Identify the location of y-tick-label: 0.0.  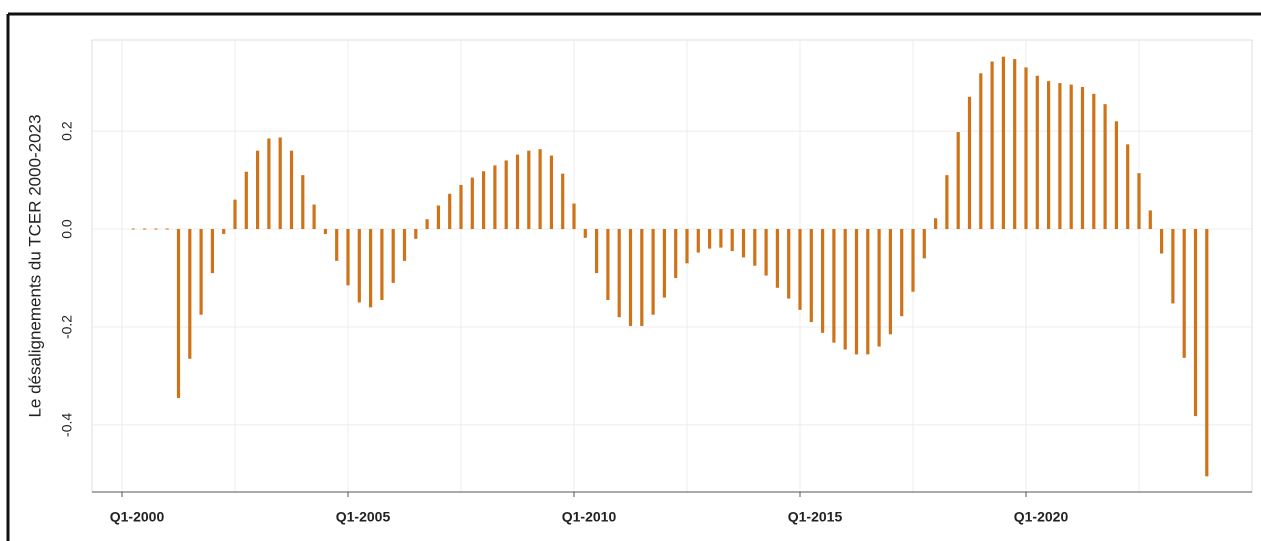
(67, 229).